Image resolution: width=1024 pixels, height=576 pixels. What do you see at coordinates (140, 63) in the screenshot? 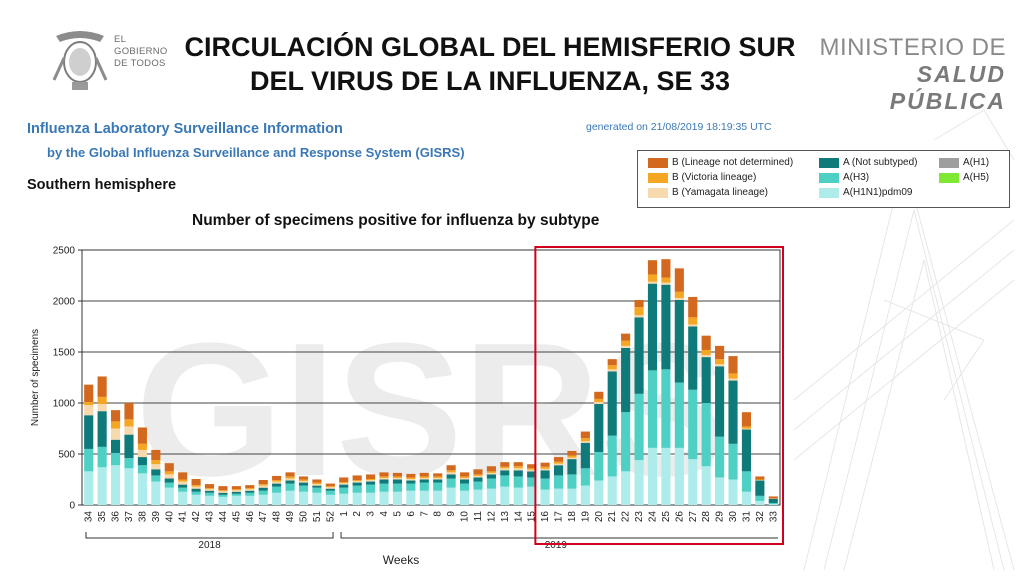
I see `gobierno-logo-line3: DE TODOS` at bounding box center [140, 63].